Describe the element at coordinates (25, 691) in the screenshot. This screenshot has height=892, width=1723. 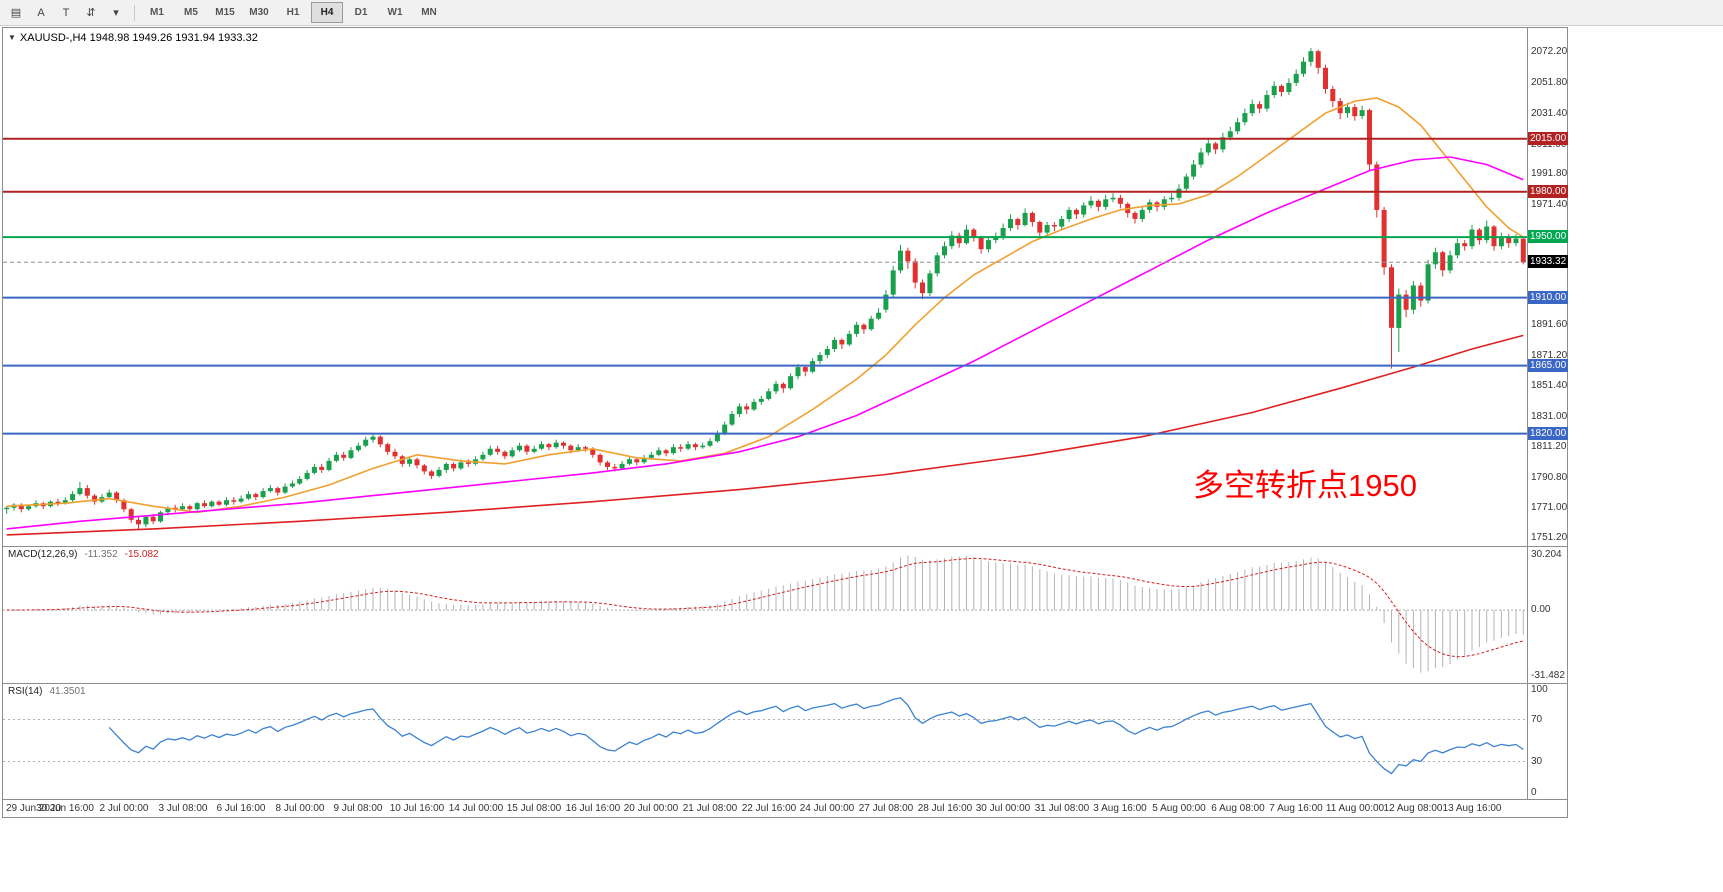
I see `rsi-label: RSI(14)` at that location.